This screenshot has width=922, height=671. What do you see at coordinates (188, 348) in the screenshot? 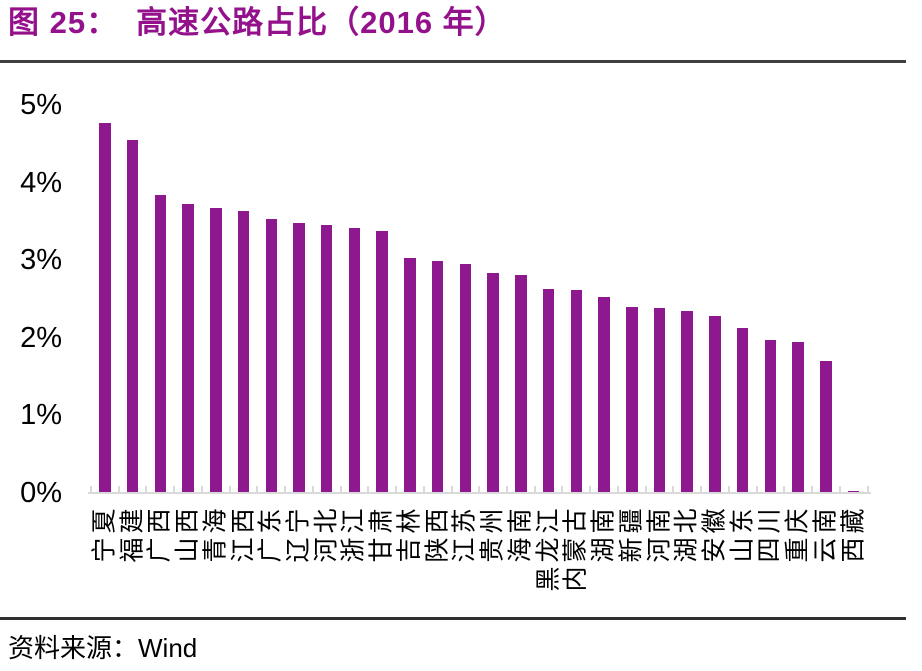
I see `bar-山西` at bounding box center [188, 348].